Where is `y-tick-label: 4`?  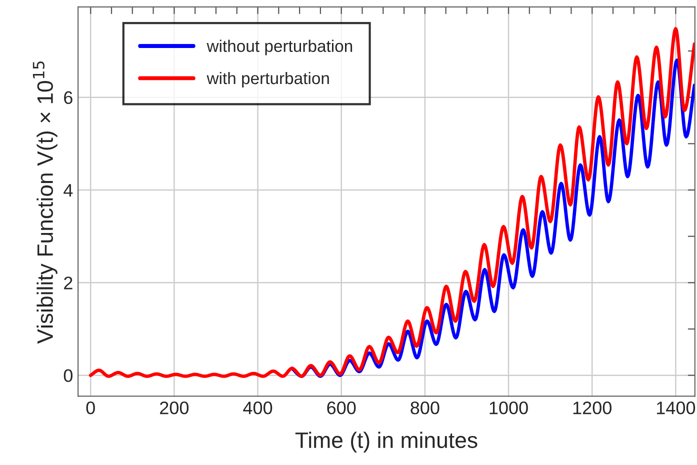
y-tick-label: 4 is located at coordinates (68, 190).